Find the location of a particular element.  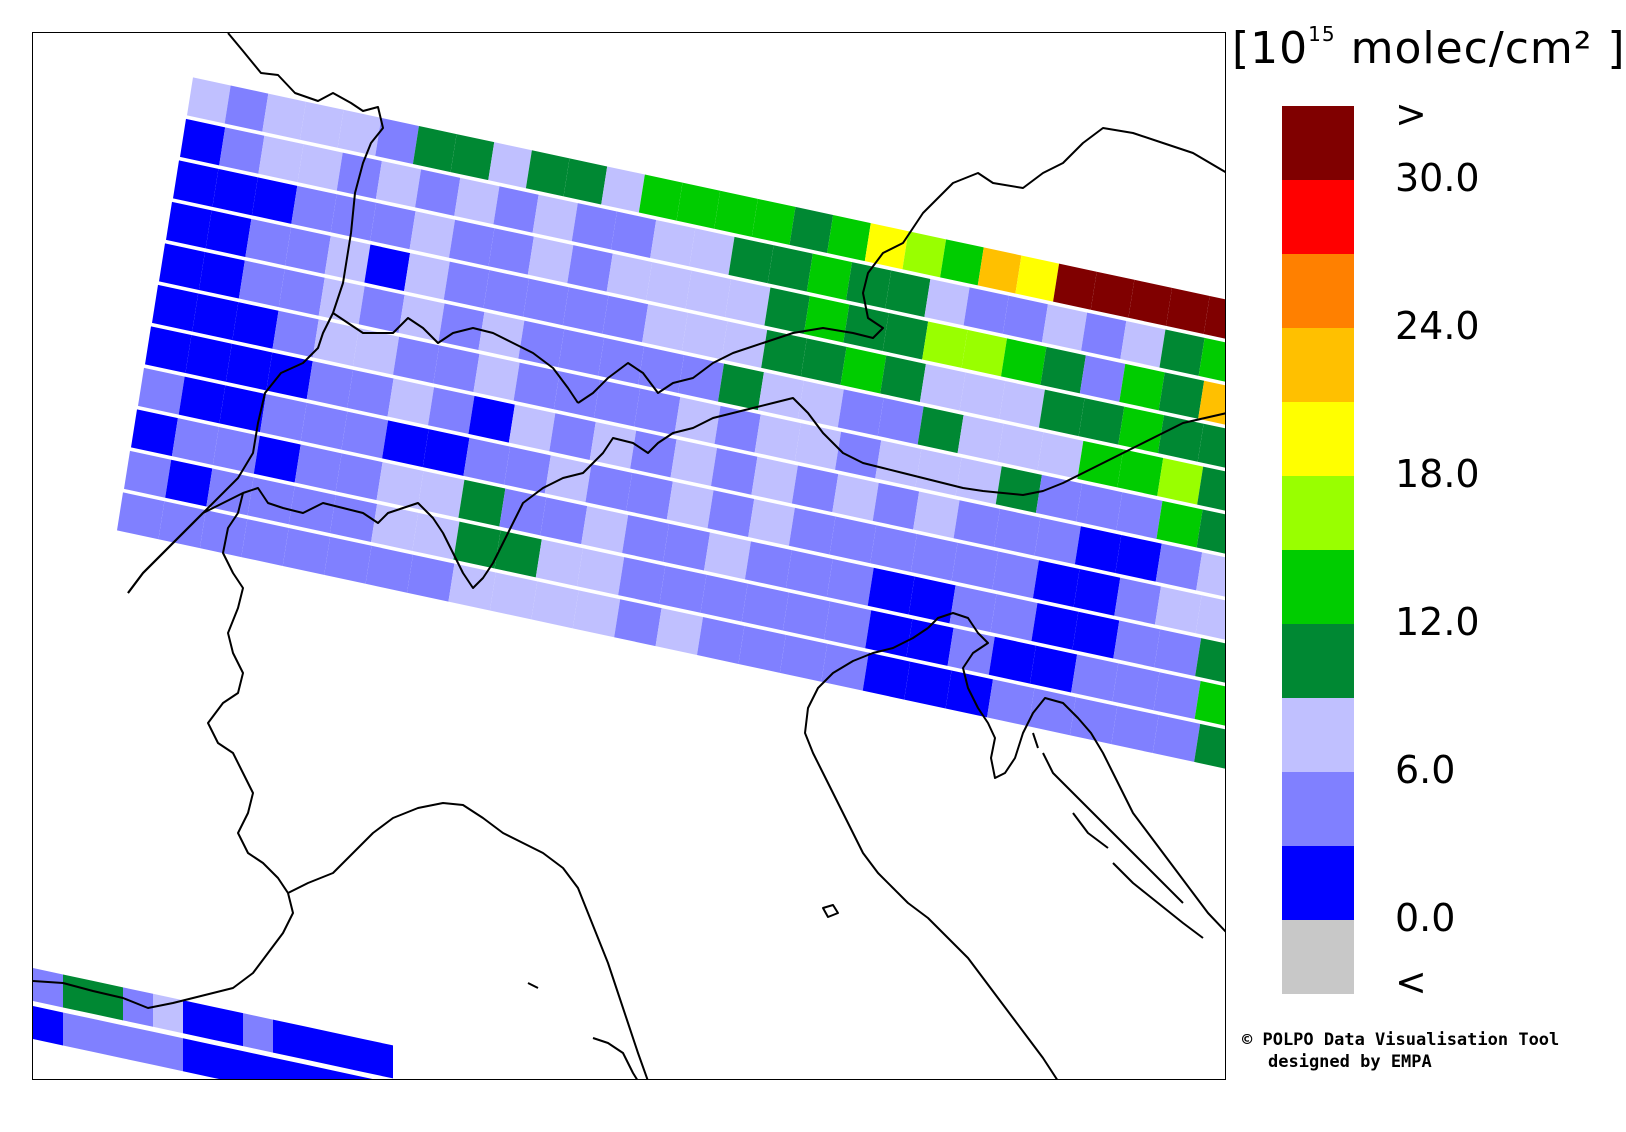

colorbar-tick-18: 18.0 is located at coordinates (1437, 474).